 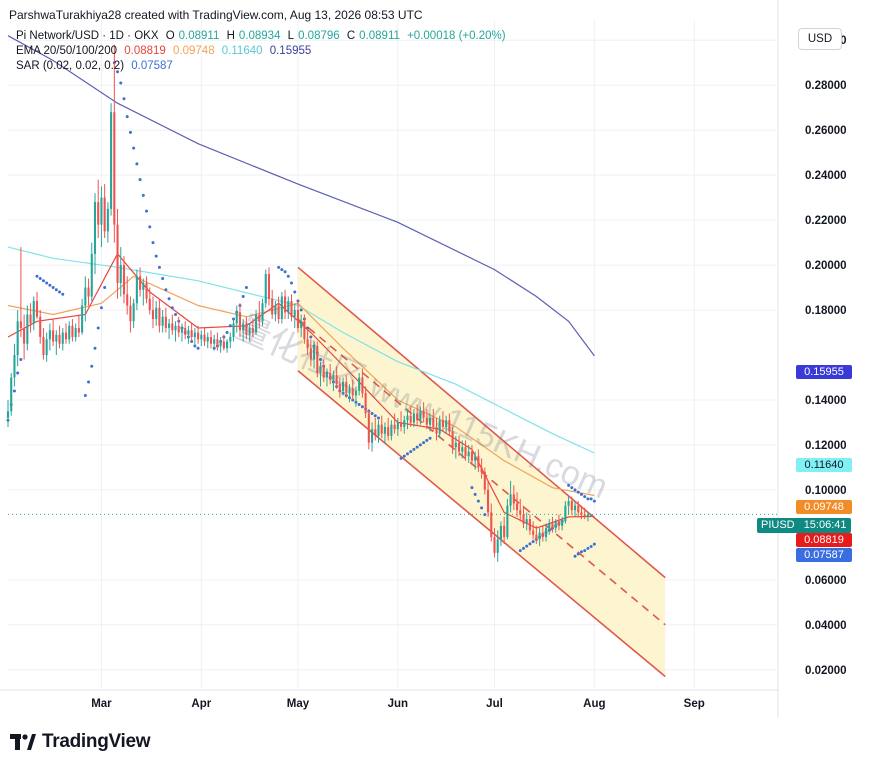 What do you see at coordinates (398, 704) in the screenshot?
I see `time-axis: Mar Apr May Jun Jul Aug Sep` at bounding box center [398, 704].